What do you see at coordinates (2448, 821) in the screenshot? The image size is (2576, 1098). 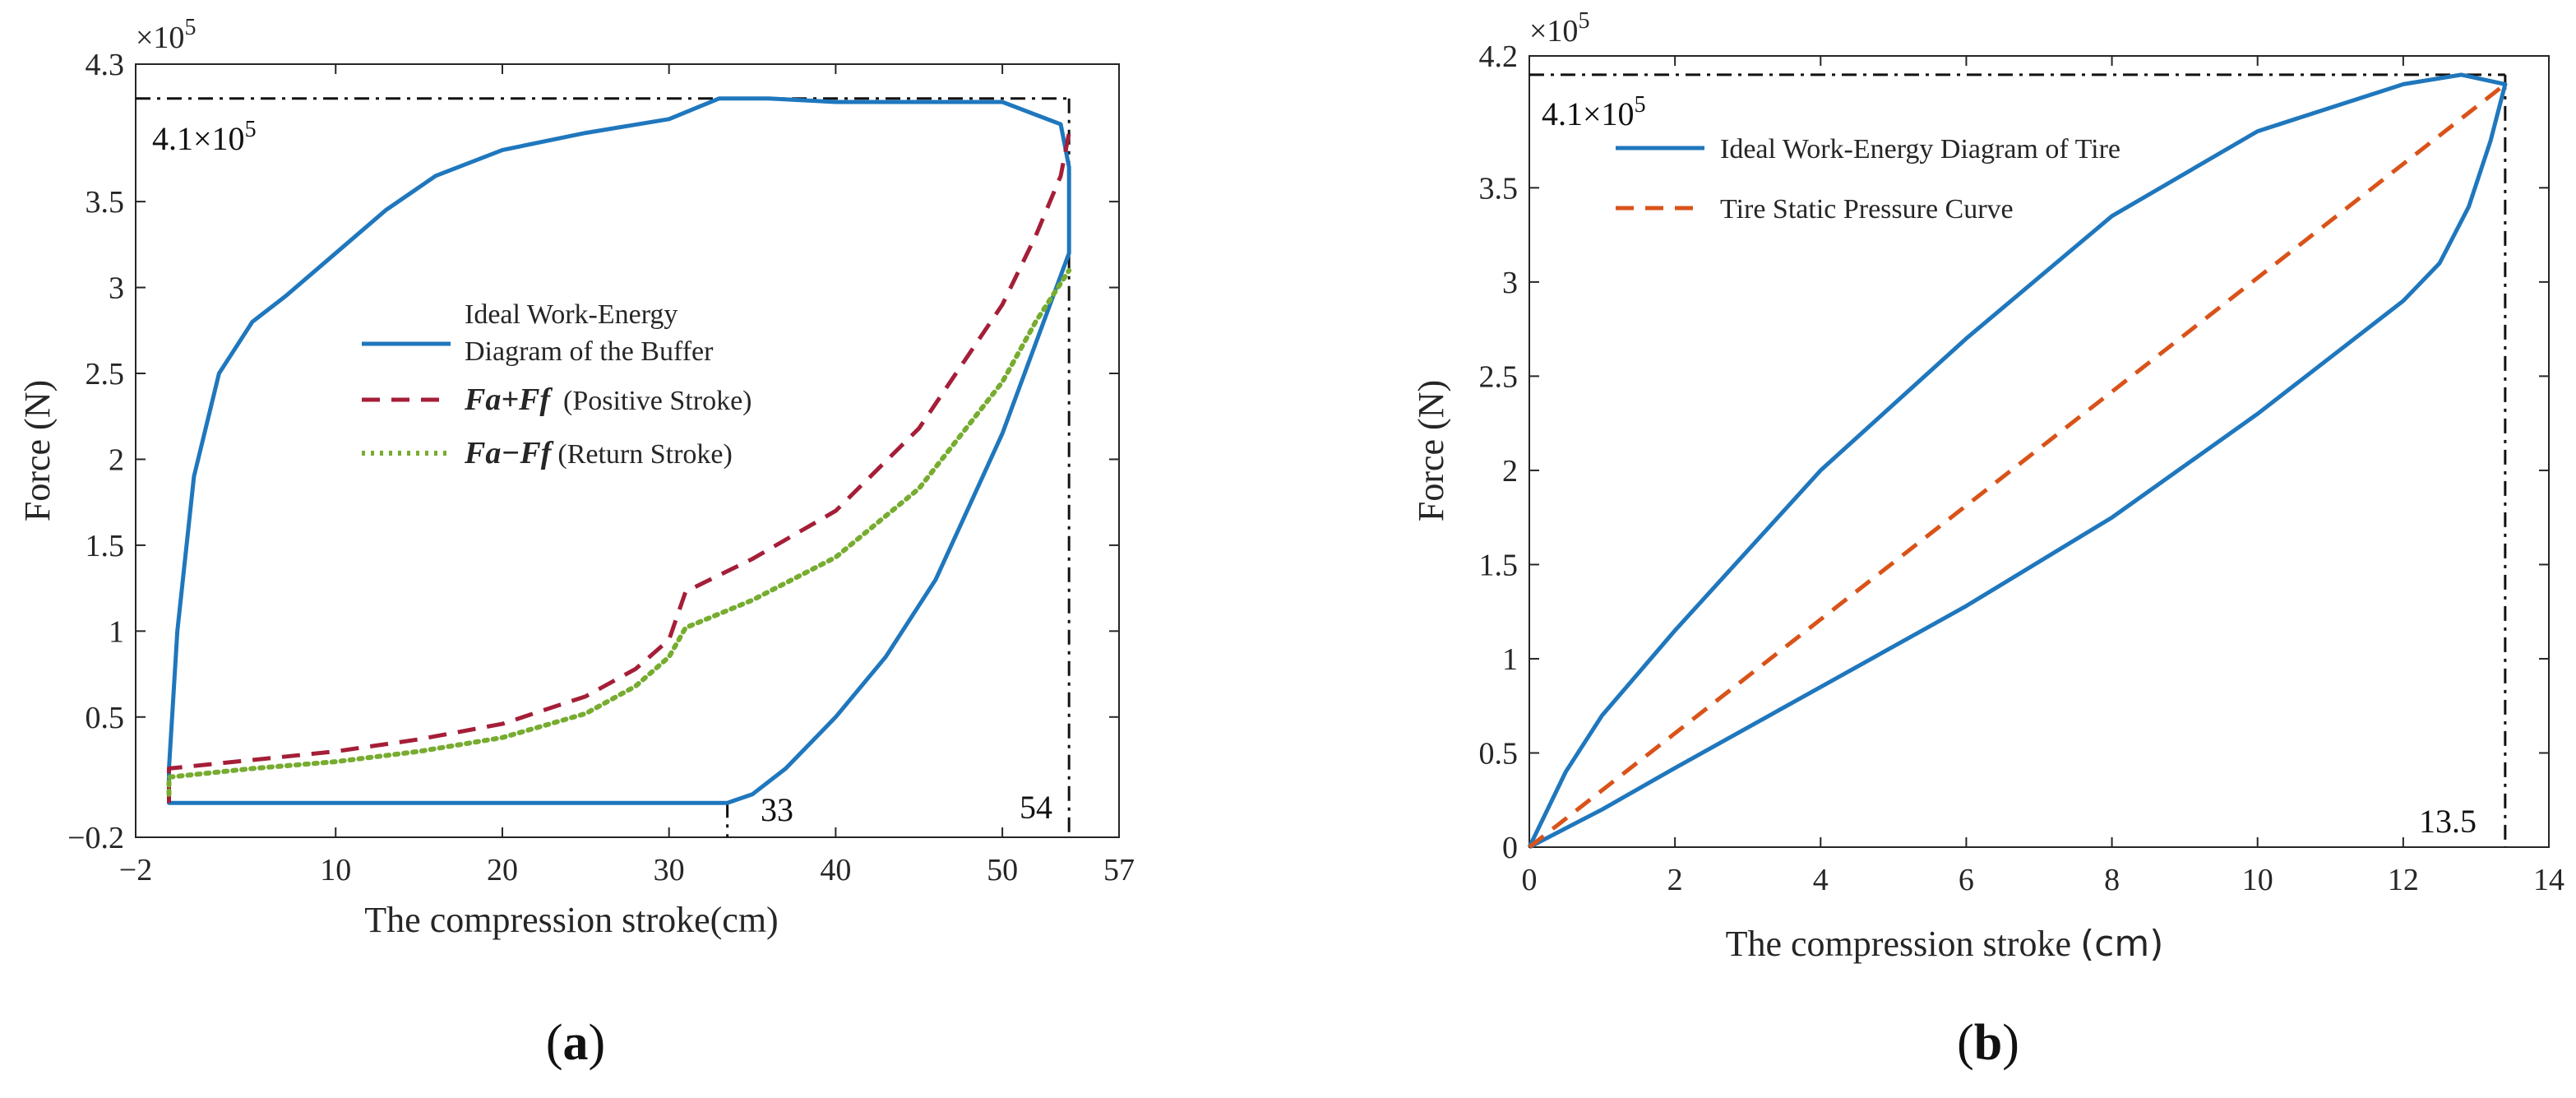 I see `mark-13-5-label: 13.5` at bounding box center [2448, 821].